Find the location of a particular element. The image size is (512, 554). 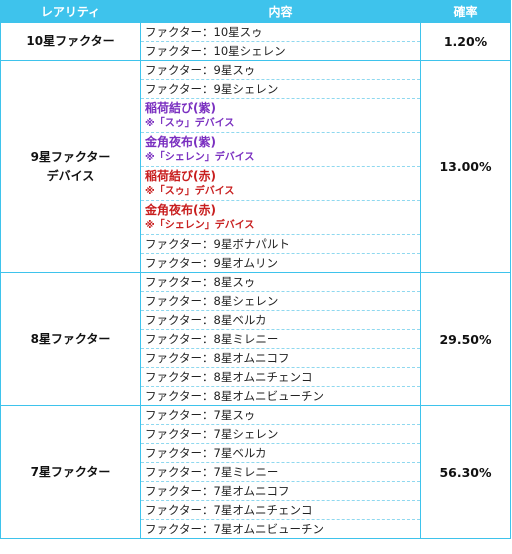

rarity-cell: 8星ファクター is located at coordinates (70, 339).